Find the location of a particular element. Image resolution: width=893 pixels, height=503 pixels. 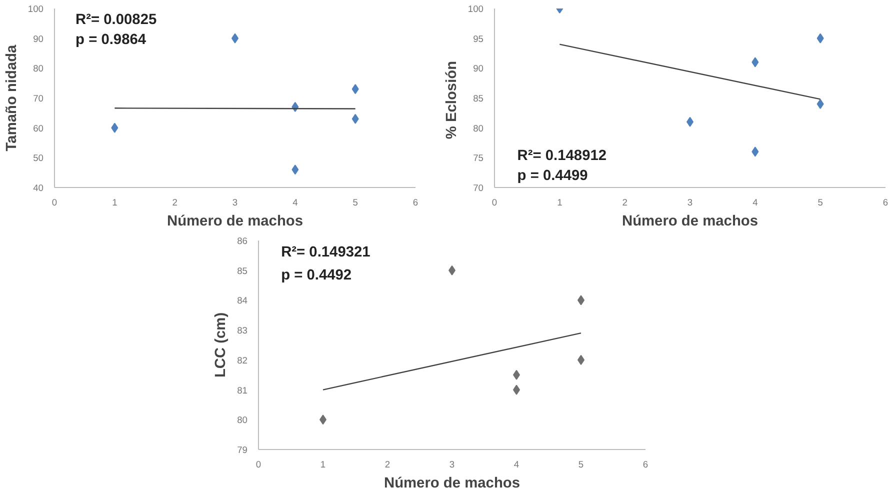

annotation: R²= 0.00825 is located at coordinates (116, 20).